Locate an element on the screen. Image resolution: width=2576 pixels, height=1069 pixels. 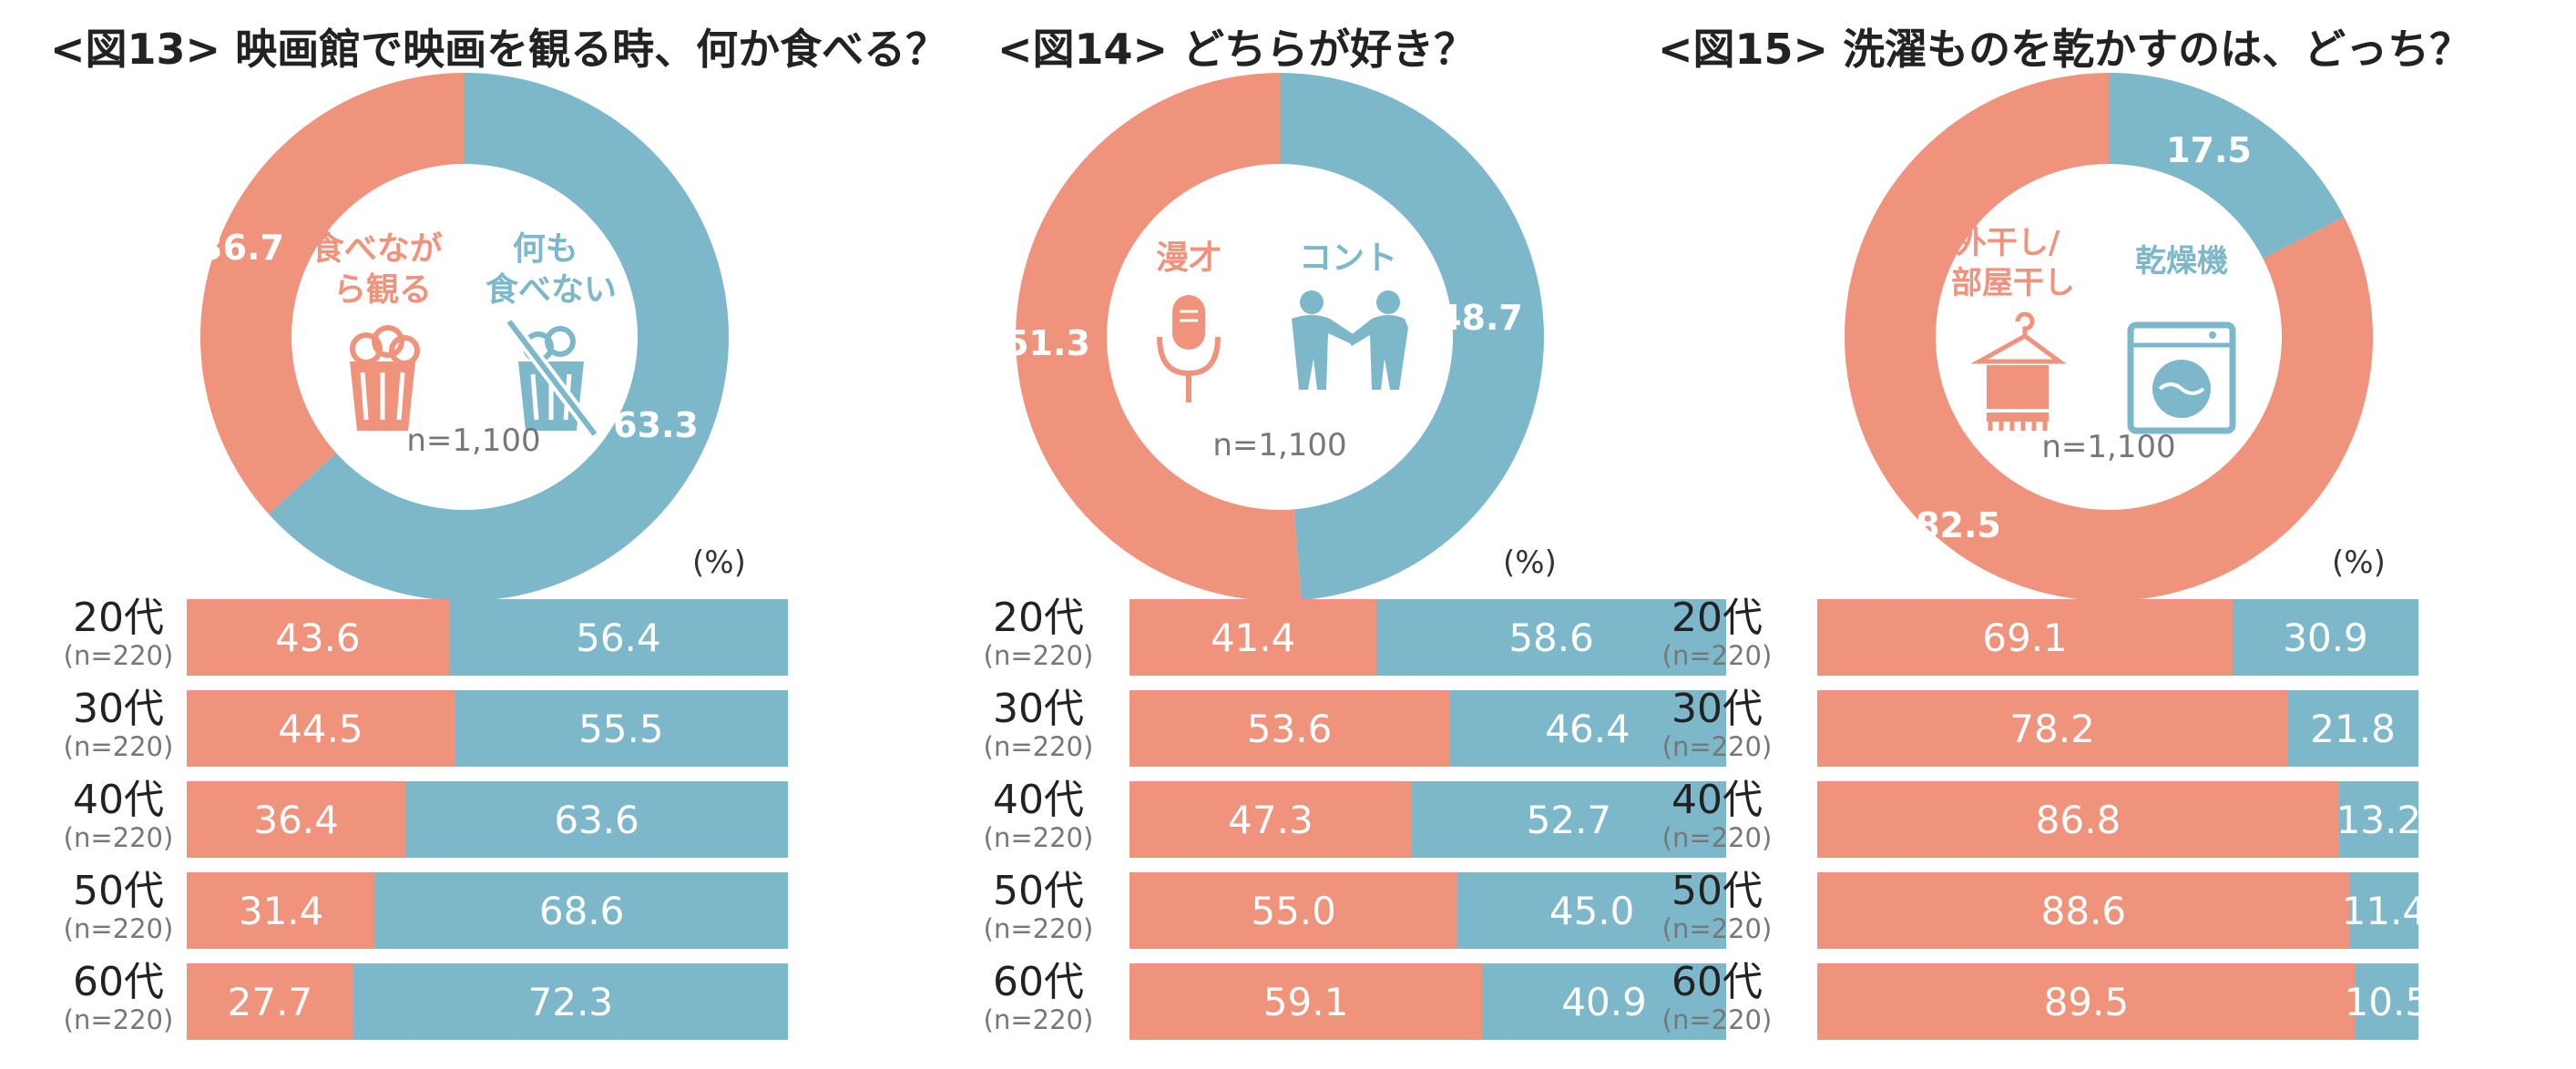
category-label: 食べなが ら観る is located at coordinates (383, 269).